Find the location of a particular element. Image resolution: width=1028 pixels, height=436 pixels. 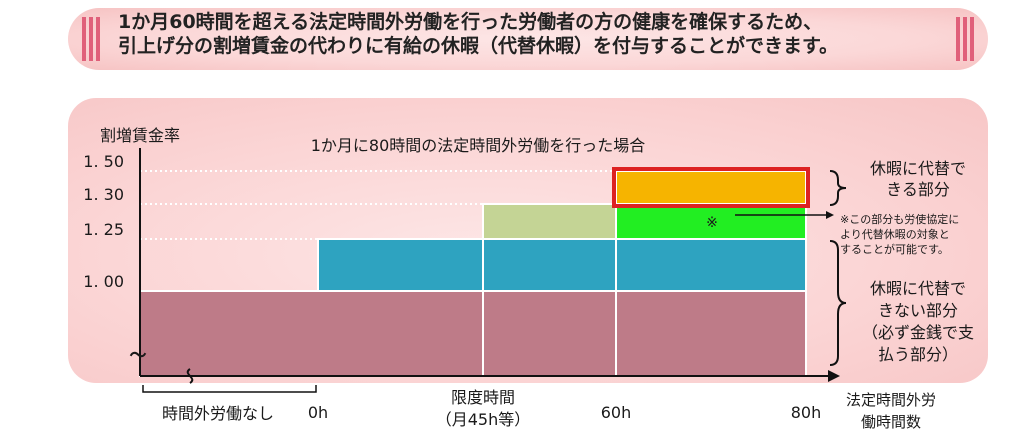

y-tick-labels: 1. 50 1. 30 1. 25 1. 00 is located at coordinates (103, 221).